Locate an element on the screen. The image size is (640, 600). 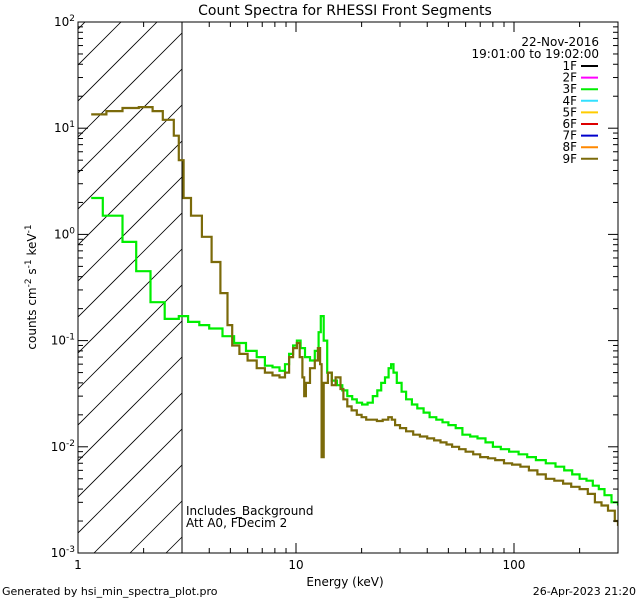
legend-label-6F: 6F is located at coordinates (569, 124).